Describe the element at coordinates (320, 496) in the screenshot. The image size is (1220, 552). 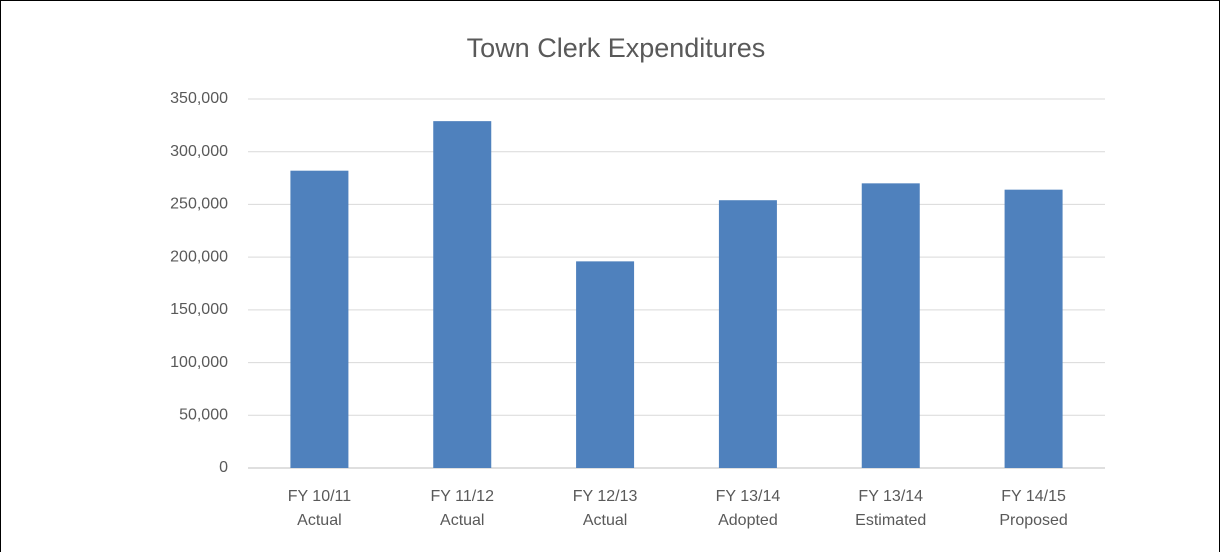
I see `x-tick-label-line: FY 10/11` at that location.